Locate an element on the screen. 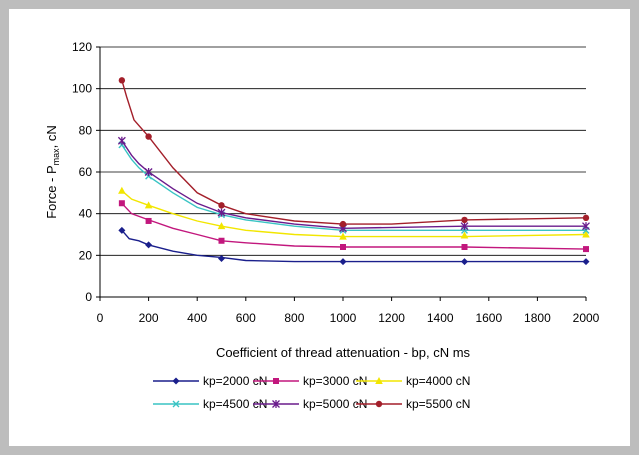 The width and height of the screenshot is (639, 455). x-tick-labels: 0 200 400 600 800 1000 1200 1400 1600 1800 2000 is located at coordinates (348, 318).